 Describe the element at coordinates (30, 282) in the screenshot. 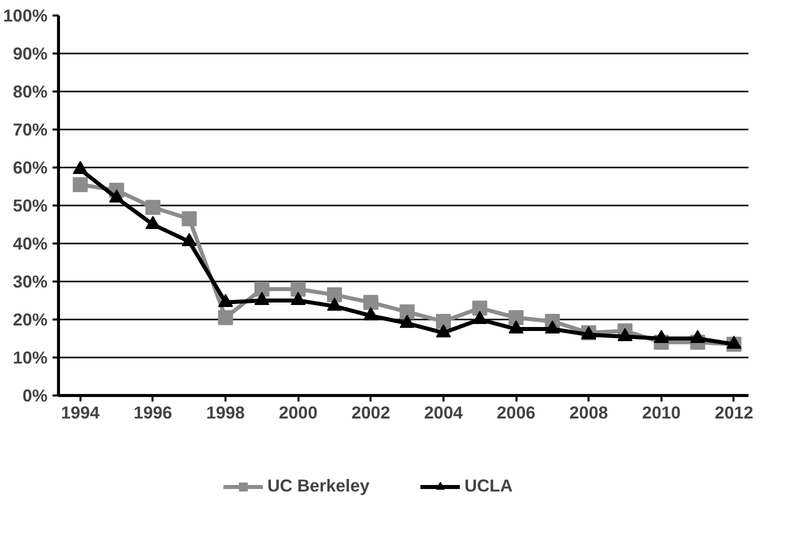

I see `y-tick-label: 30%` at that location.